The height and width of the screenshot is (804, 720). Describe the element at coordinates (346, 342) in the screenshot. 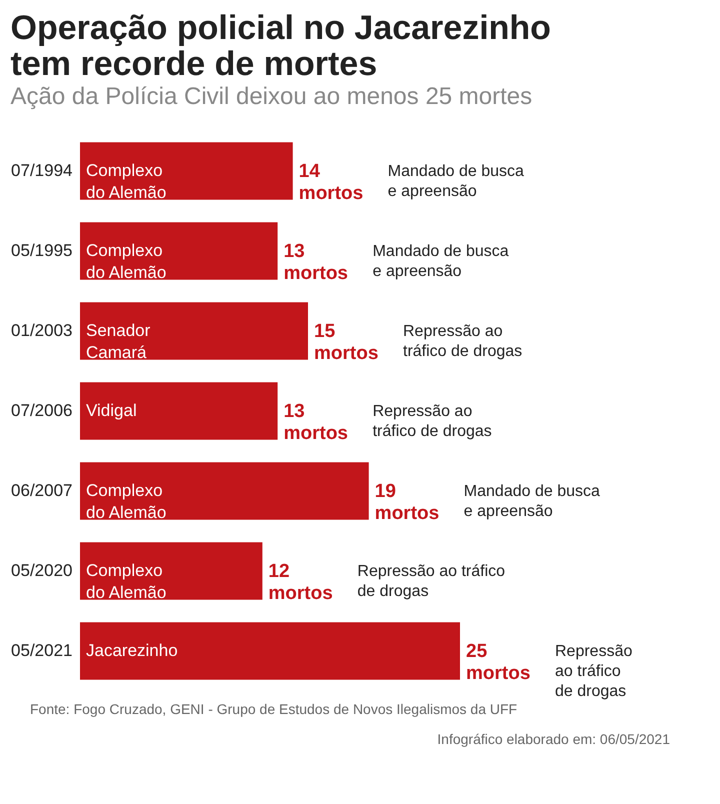

I see `data-label: 15 mortos` at that location.